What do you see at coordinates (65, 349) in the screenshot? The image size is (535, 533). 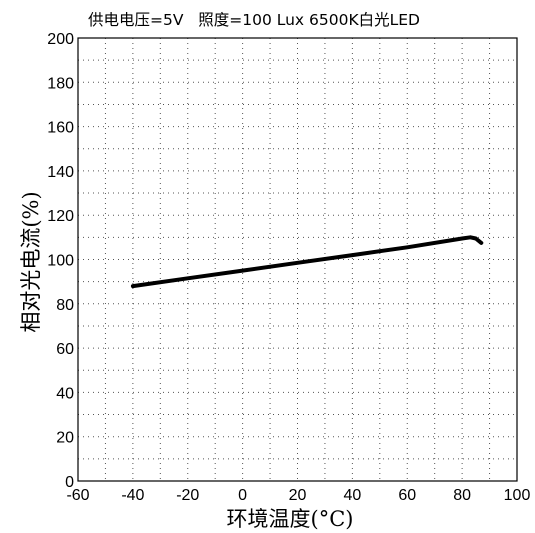 I see `y-tick-label: 60` at bounding box center [65, 349].